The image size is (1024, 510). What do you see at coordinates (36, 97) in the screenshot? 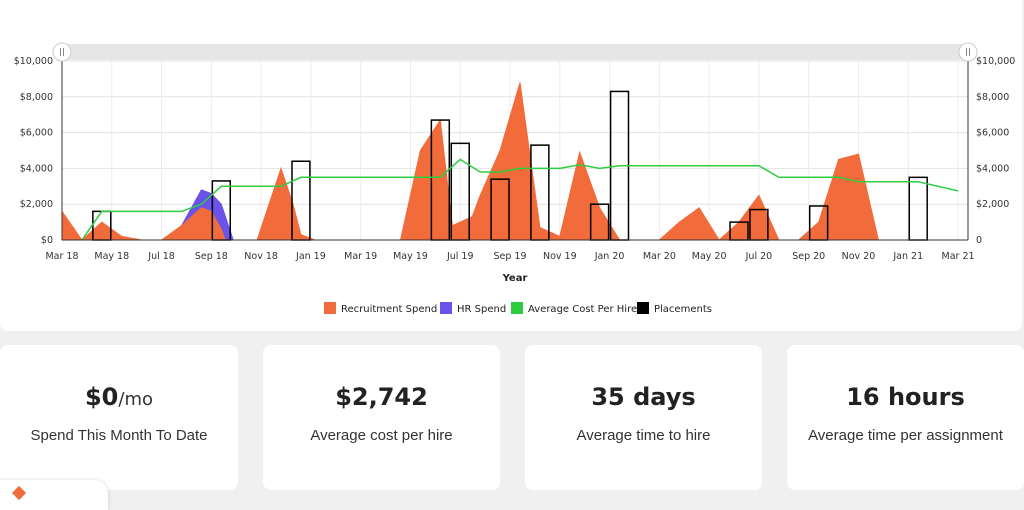
I see `y-tick-label-left: $8,000` at bounding box center [36, 97].